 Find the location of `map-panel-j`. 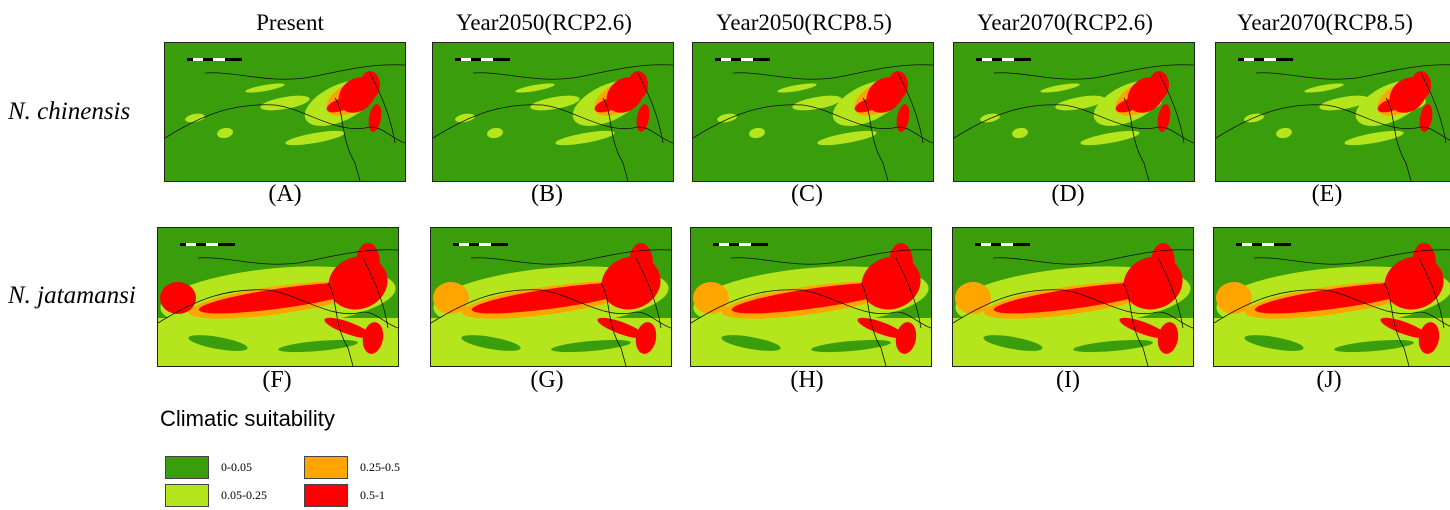

map-panel-j is located at coordinates (1331, 297).